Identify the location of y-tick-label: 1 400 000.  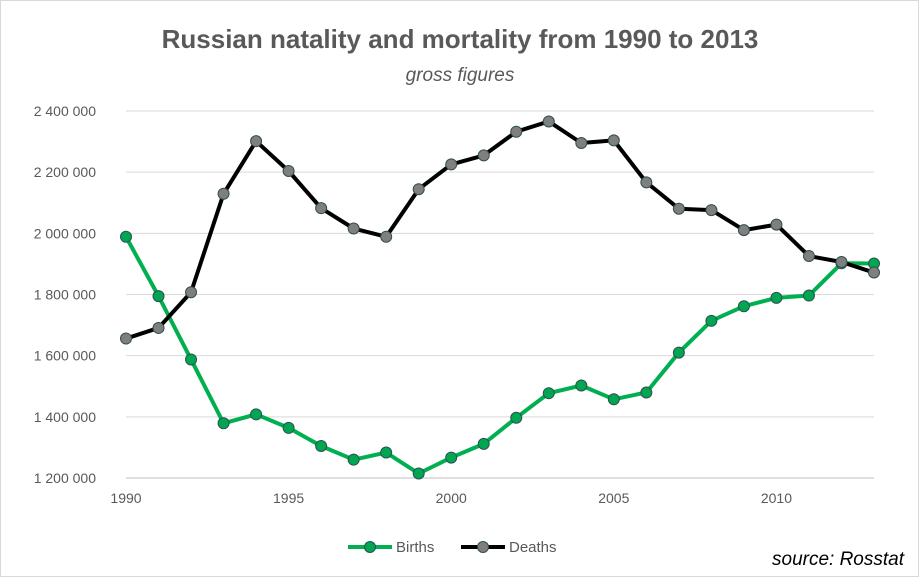
(65, 417).